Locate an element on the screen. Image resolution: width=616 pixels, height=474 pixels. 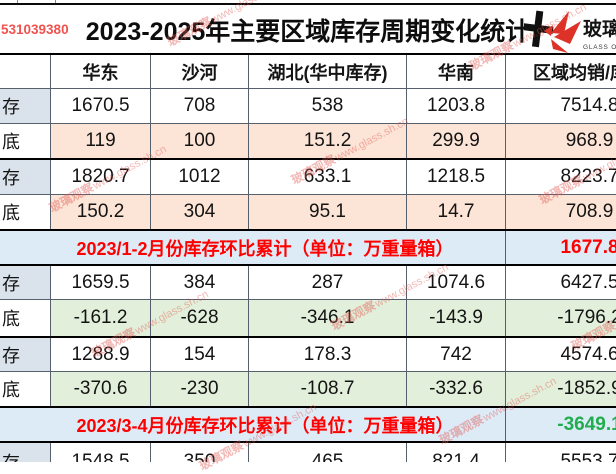
table-row: 底 119 100 151.2 299.9 968.9 is located at coordinates (308, 140).